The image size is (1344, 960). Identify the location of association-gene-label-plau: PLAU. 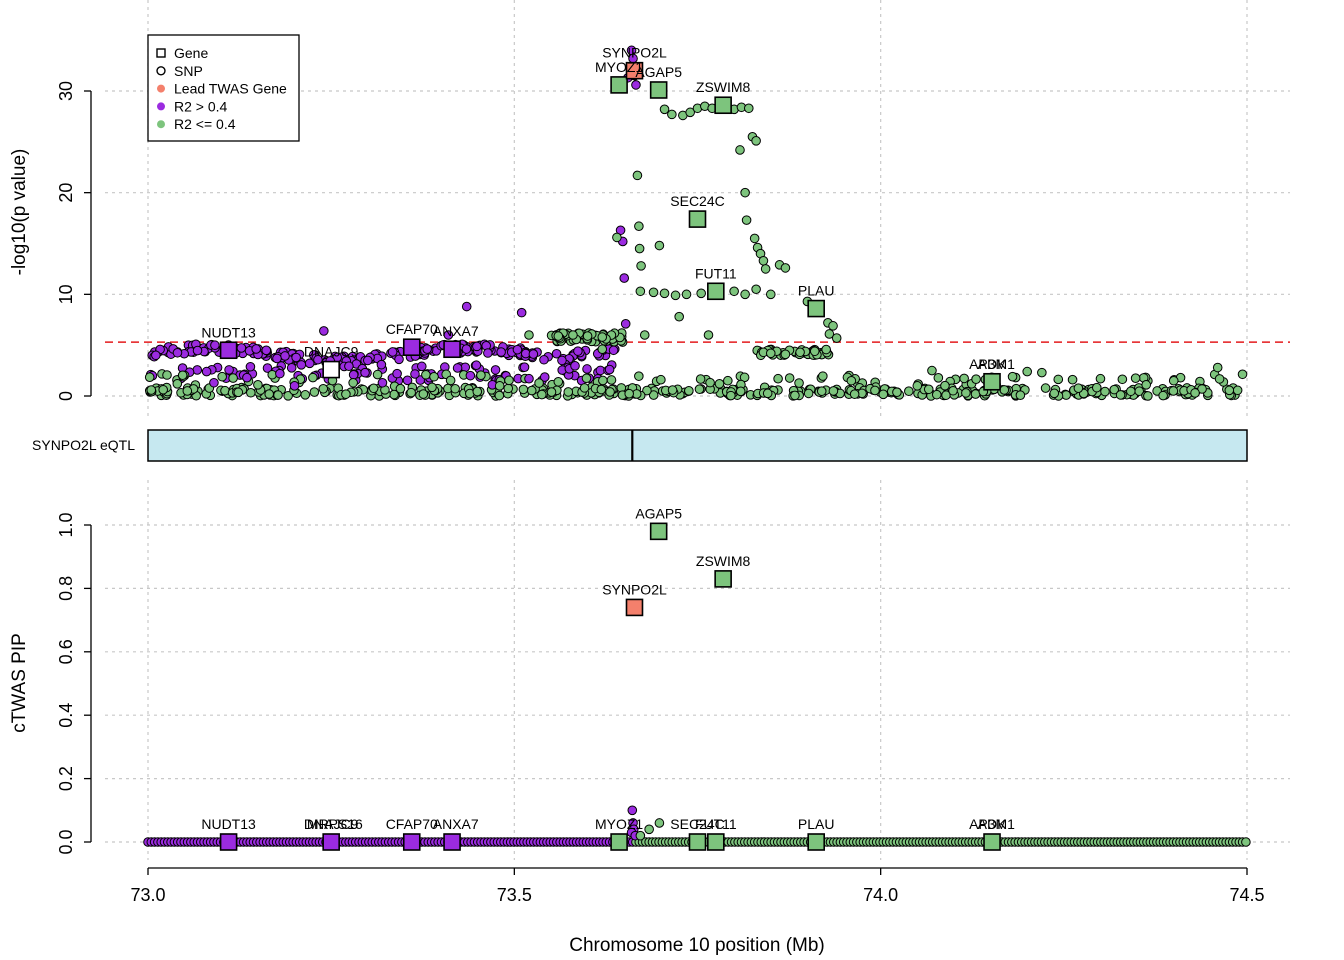
(816, 291).